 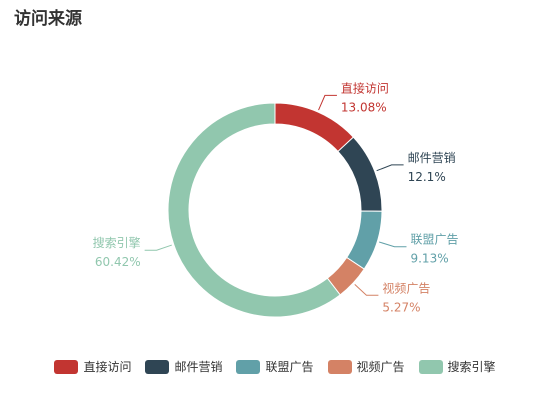 What do you see at coordinates (432, 158) in the screenshot?
I see `slice-name-label: 邮件营销` at bounding box center [432, 158].